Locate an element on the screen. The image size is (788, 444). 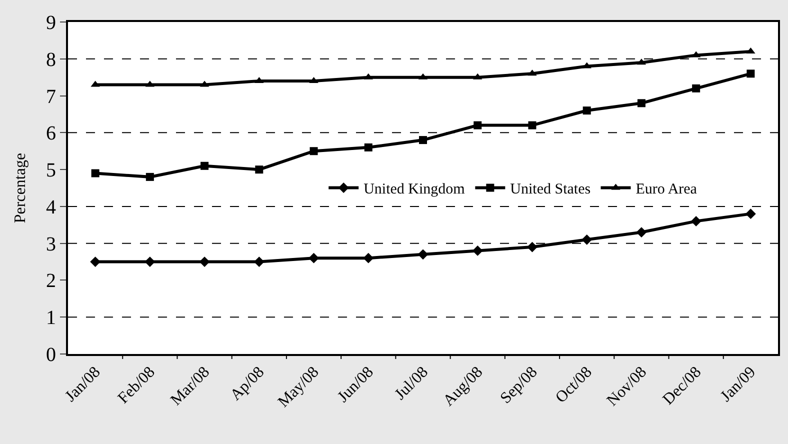
y-tick-label: 9 is located at coordinates (51, 23).